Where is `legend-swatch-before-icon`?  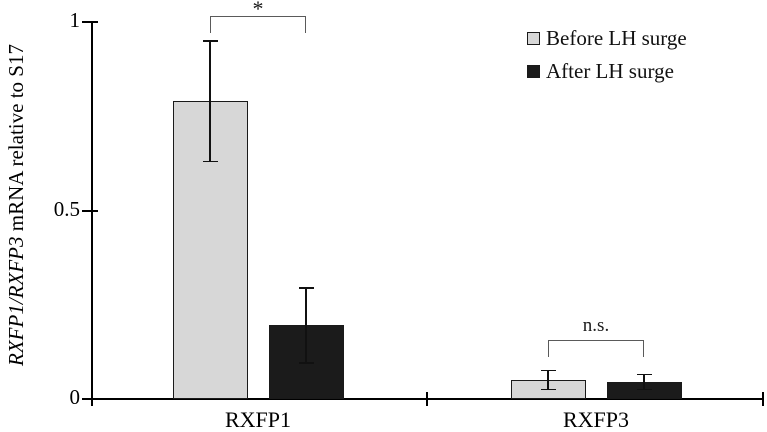
legend-swatch-before-icon is located at coordinates (533, 38).